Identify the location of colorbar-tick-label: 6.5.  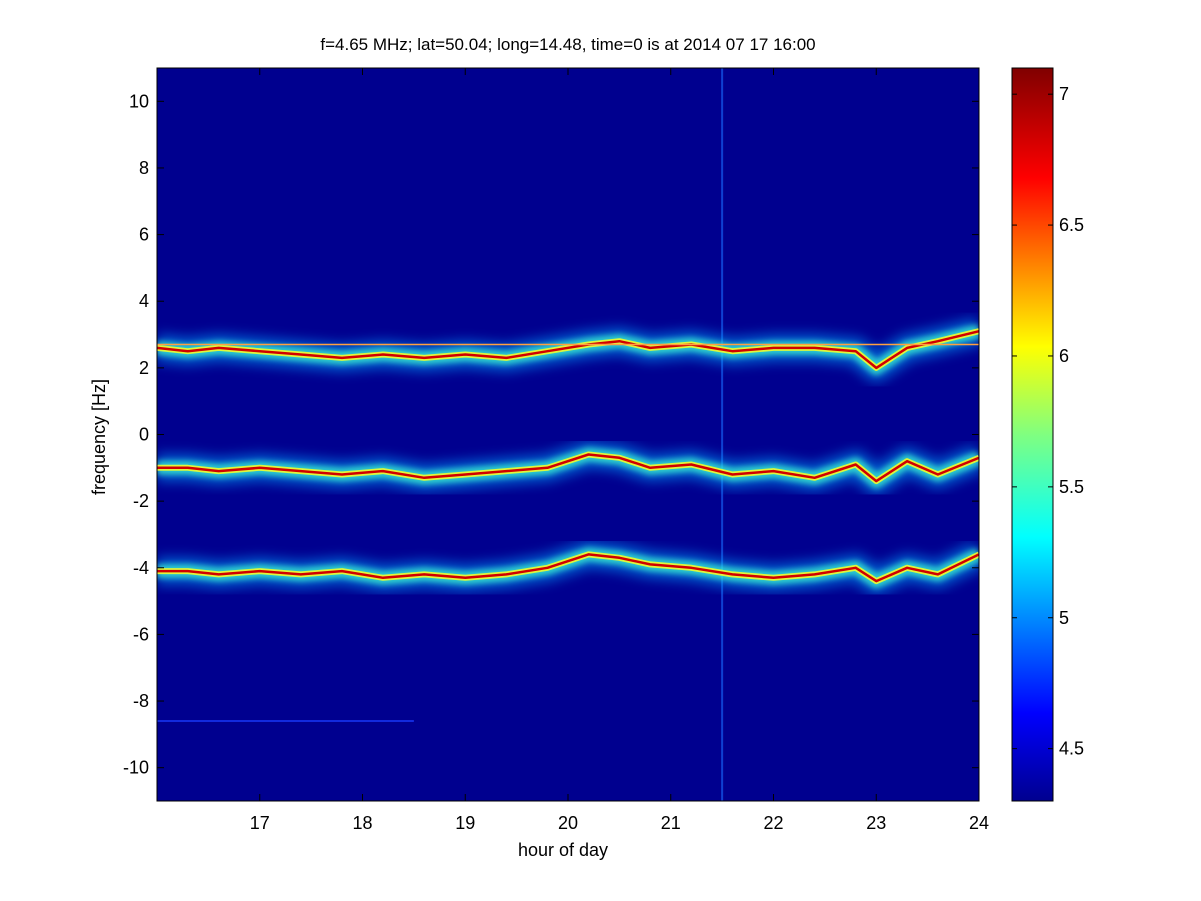
(1071, 225).